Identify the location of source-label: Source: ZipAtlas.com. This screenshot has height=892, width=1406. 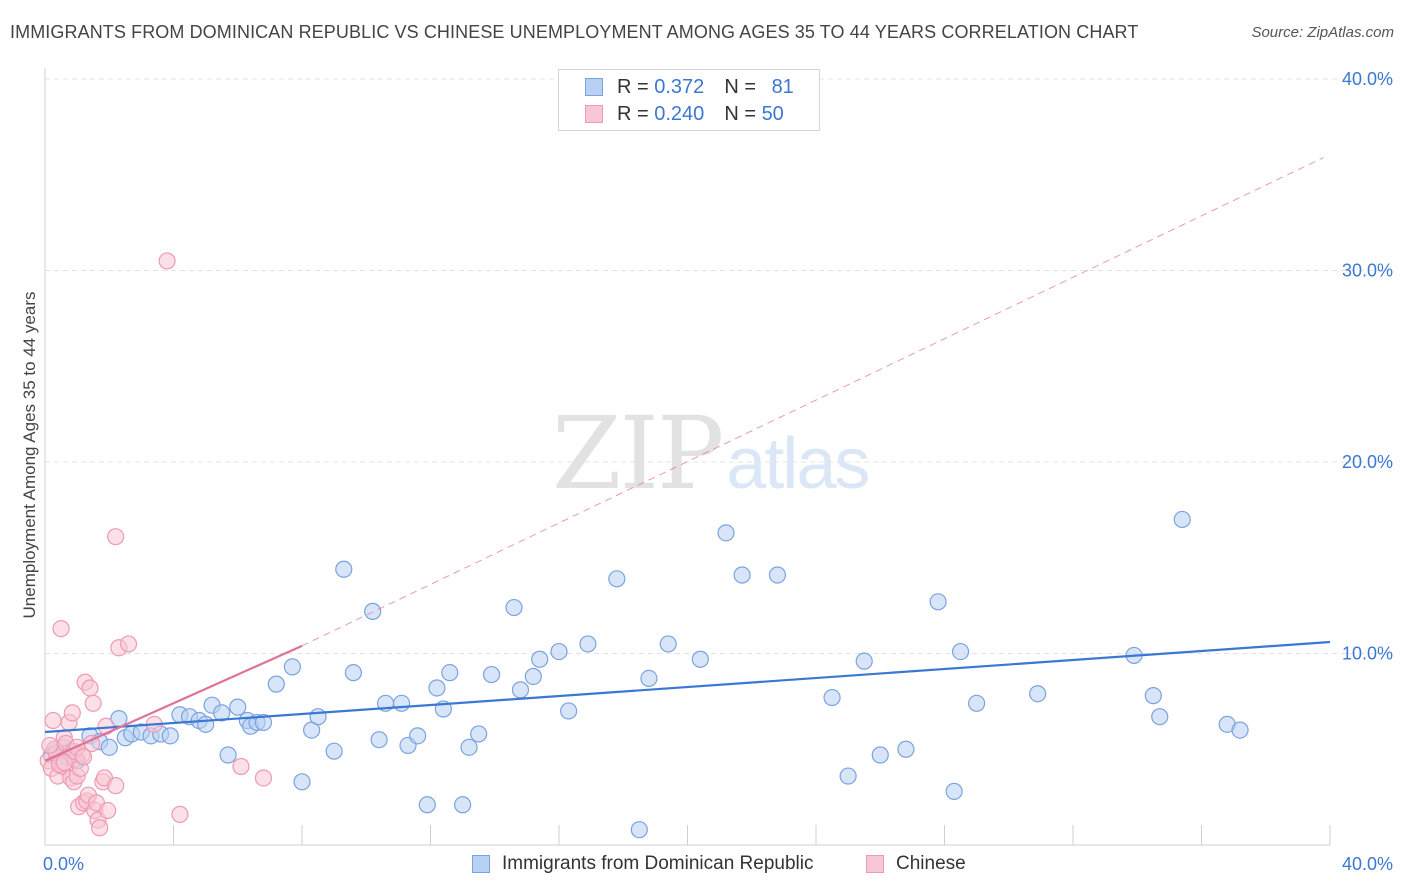
(1322, 32).